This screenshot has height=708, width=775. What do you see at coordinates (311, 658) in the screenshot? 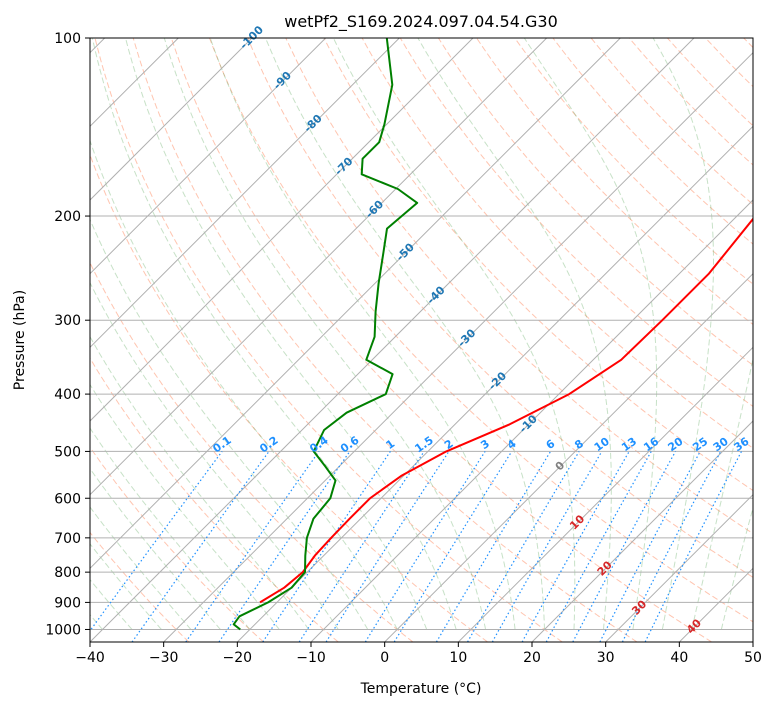
I see `x-tick-label: −10` at bounding box center [311, 658].